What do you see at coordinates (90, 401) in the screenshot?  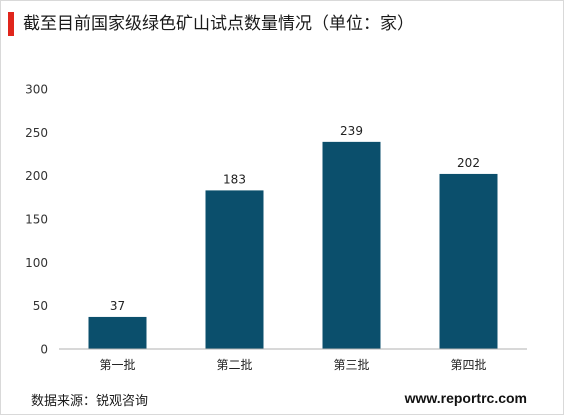 I see `source-note: 数据来源：锐观咨询` at bounding box center [90, 401].